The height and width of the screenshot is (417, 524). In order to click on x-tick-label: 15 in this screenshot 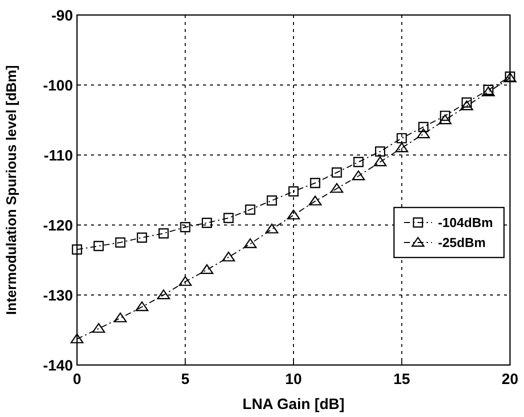, I will do `click(401, 379)`.